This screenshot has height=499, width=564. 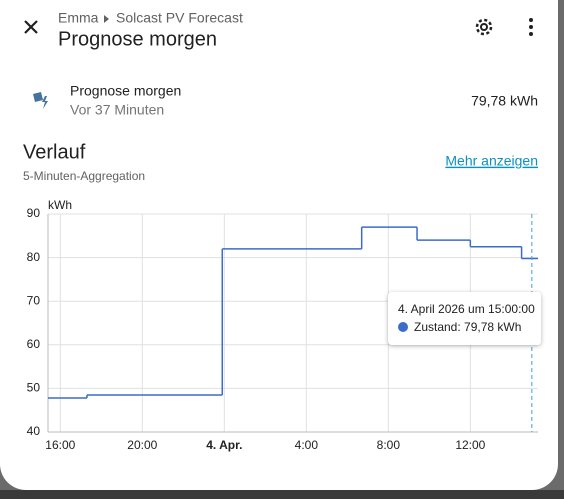 What do you see at coordinates (307, 445) in the screenshot?
I see `x-tick-label: 4:00` at bounding box center [307, 445].